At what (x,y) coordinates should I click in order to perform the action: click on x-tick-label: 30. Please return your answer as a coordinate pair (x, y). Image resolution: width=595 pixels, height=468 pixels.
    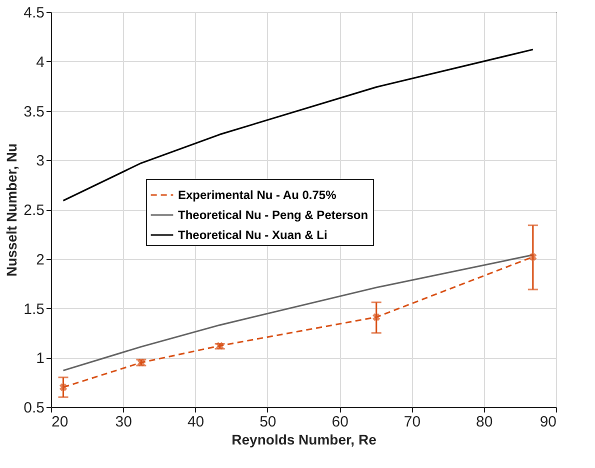
    Looking at the image, I should click on (123, 422).